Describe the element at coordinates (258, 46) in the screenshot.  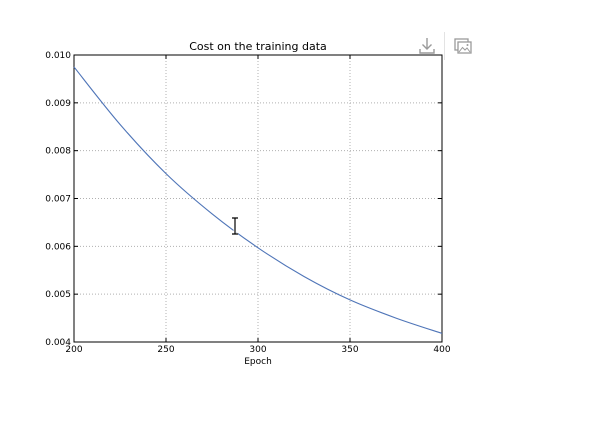
I see `chart-title: Cost on the training data` at that location.